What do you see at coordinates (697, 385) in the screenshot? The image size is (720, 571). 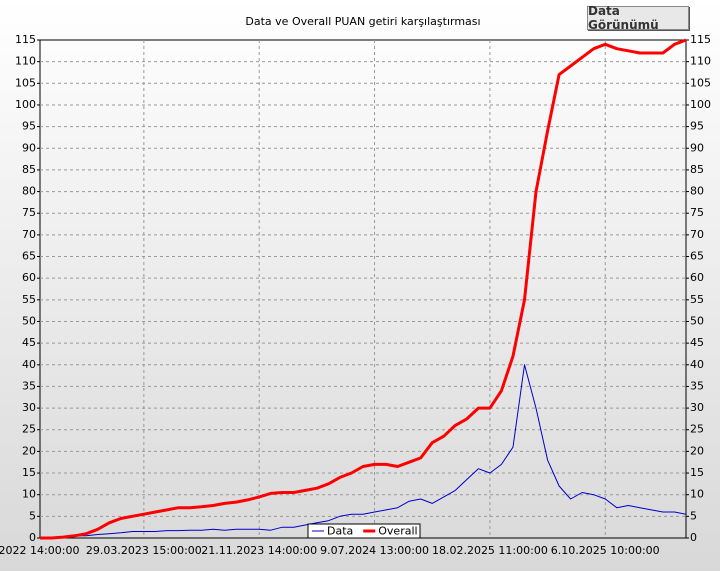 I see `y2-tick-label: 35` at bounding box center [697, 385].